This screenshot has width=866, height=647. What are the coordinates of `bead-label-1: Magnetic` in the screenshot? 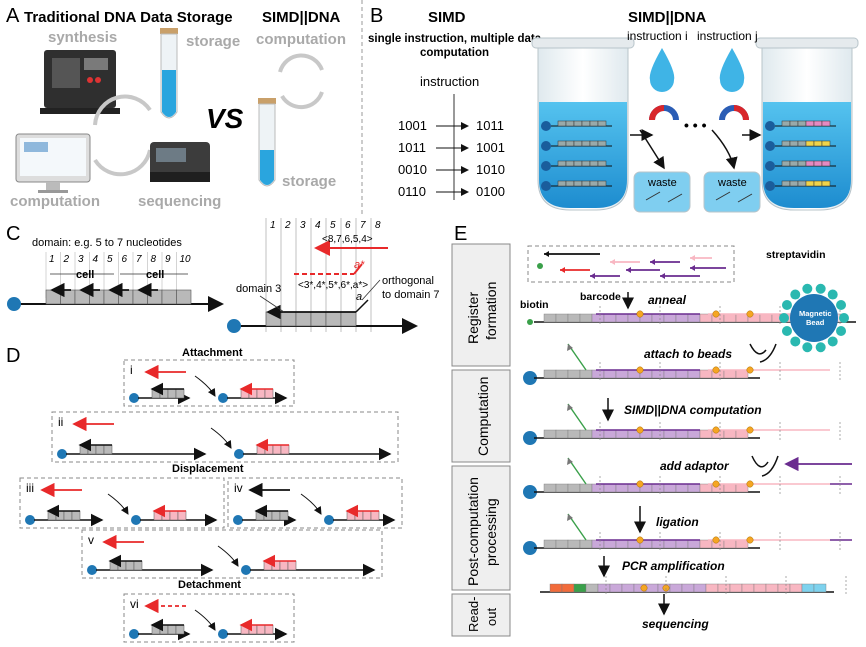 It's located at (815, 313).